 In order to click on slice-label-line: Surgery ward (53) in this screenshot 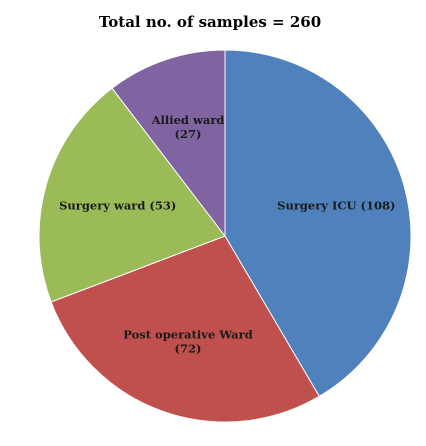, I will do `click(117, 205)`.